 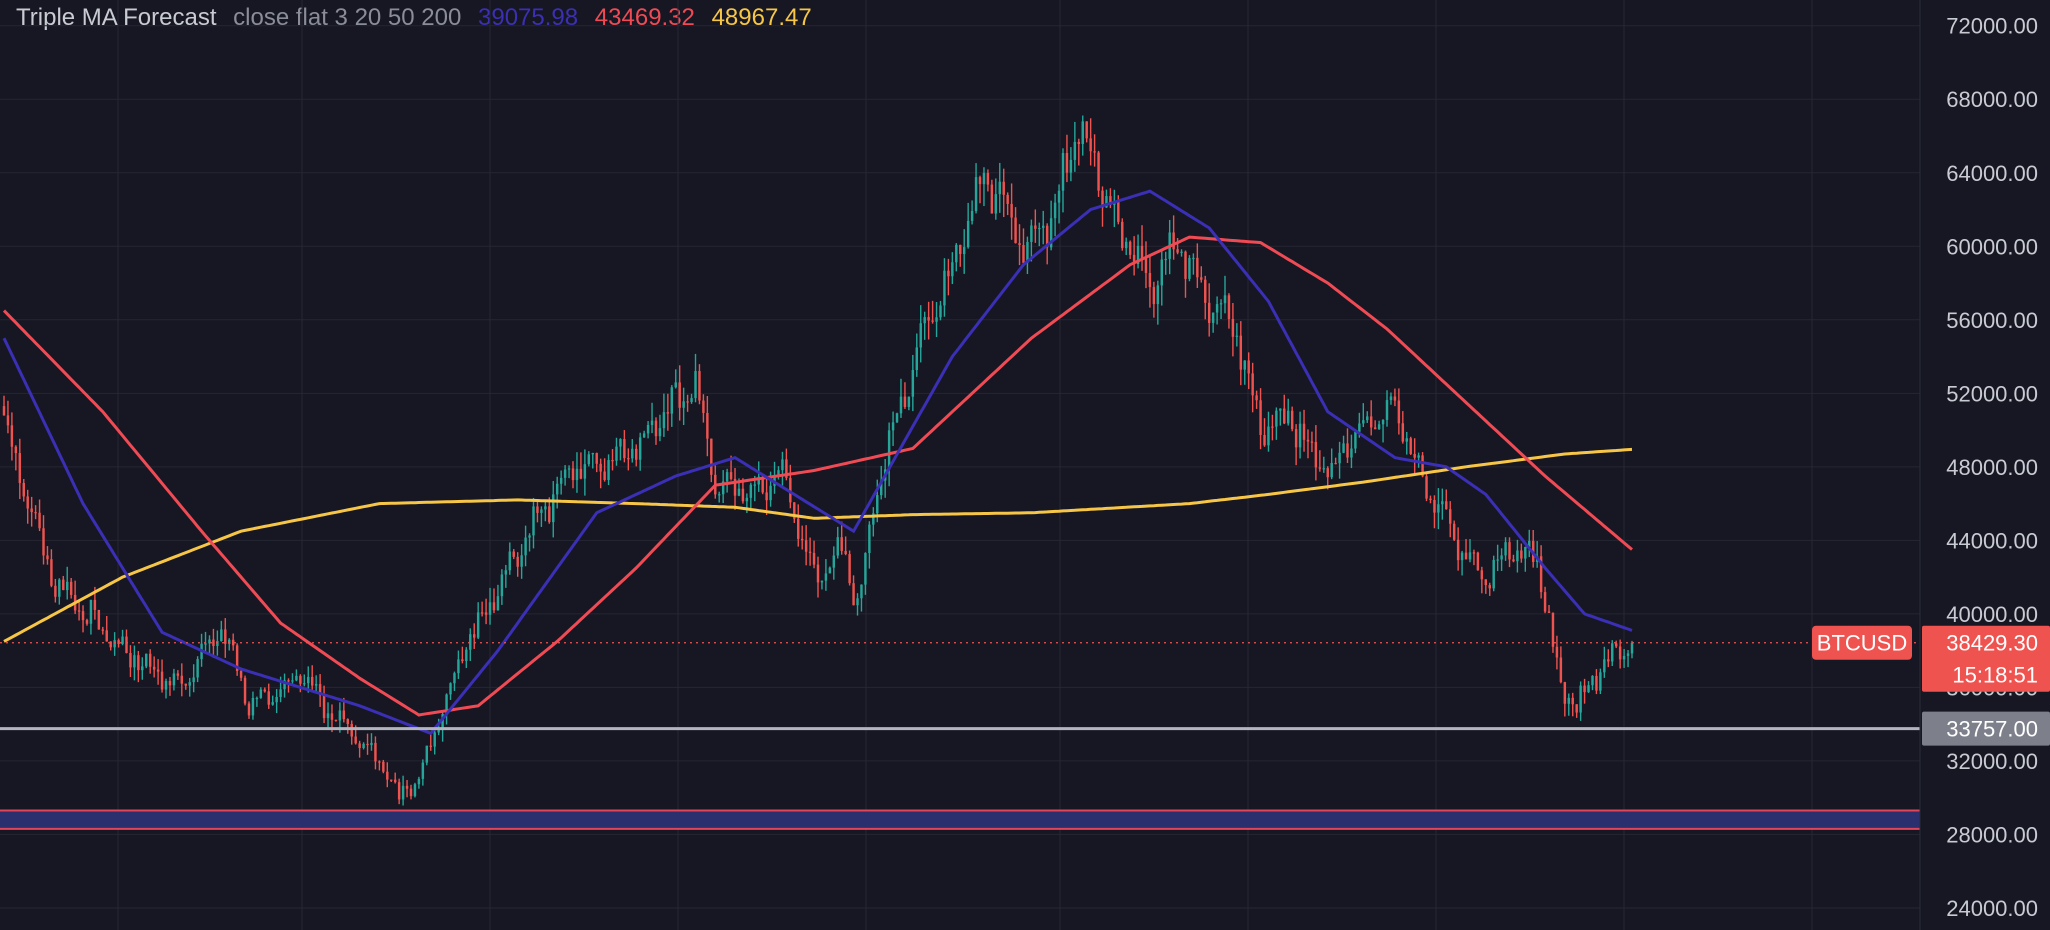 What do you see at coordinates (116, 17) in the screenshot?
I see `indicator-name: Triple MA Forecast` at bounding box center [116, 17].